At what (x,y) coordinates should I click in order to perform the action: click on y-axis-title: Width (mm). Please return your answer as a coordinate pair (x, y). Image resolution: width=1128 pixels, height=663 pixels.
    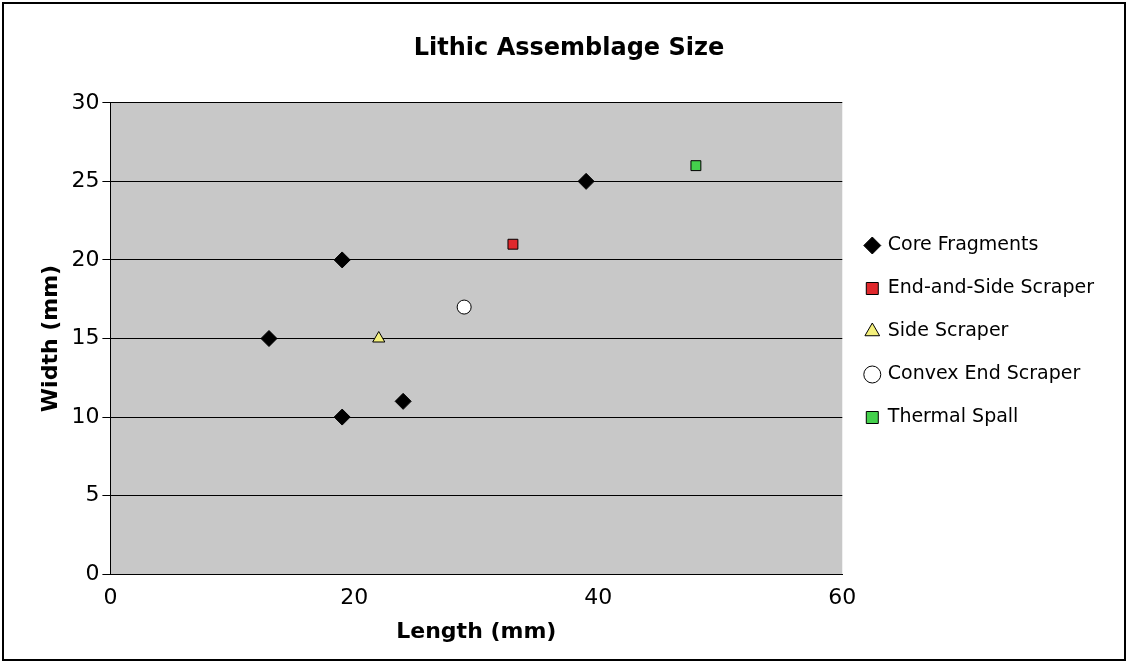
    Looking at the image, I should click on (49, 338).